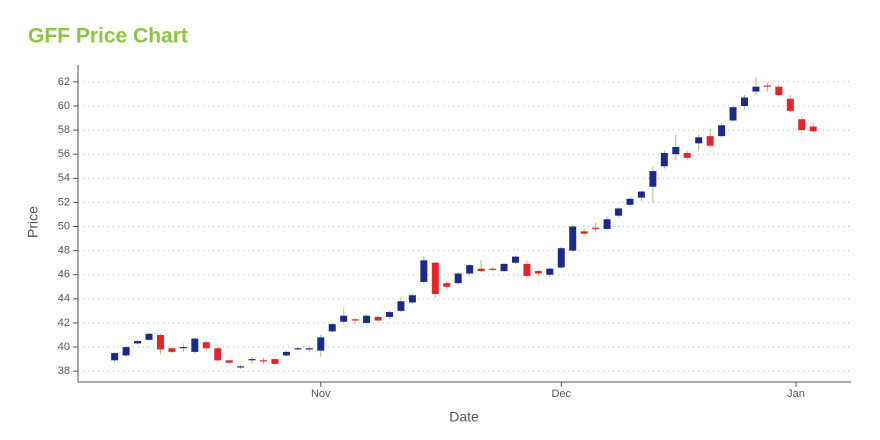 The width and height of the screenshot is (880, 440). I want to click on y-tick-label: 62, so click(64, 82).